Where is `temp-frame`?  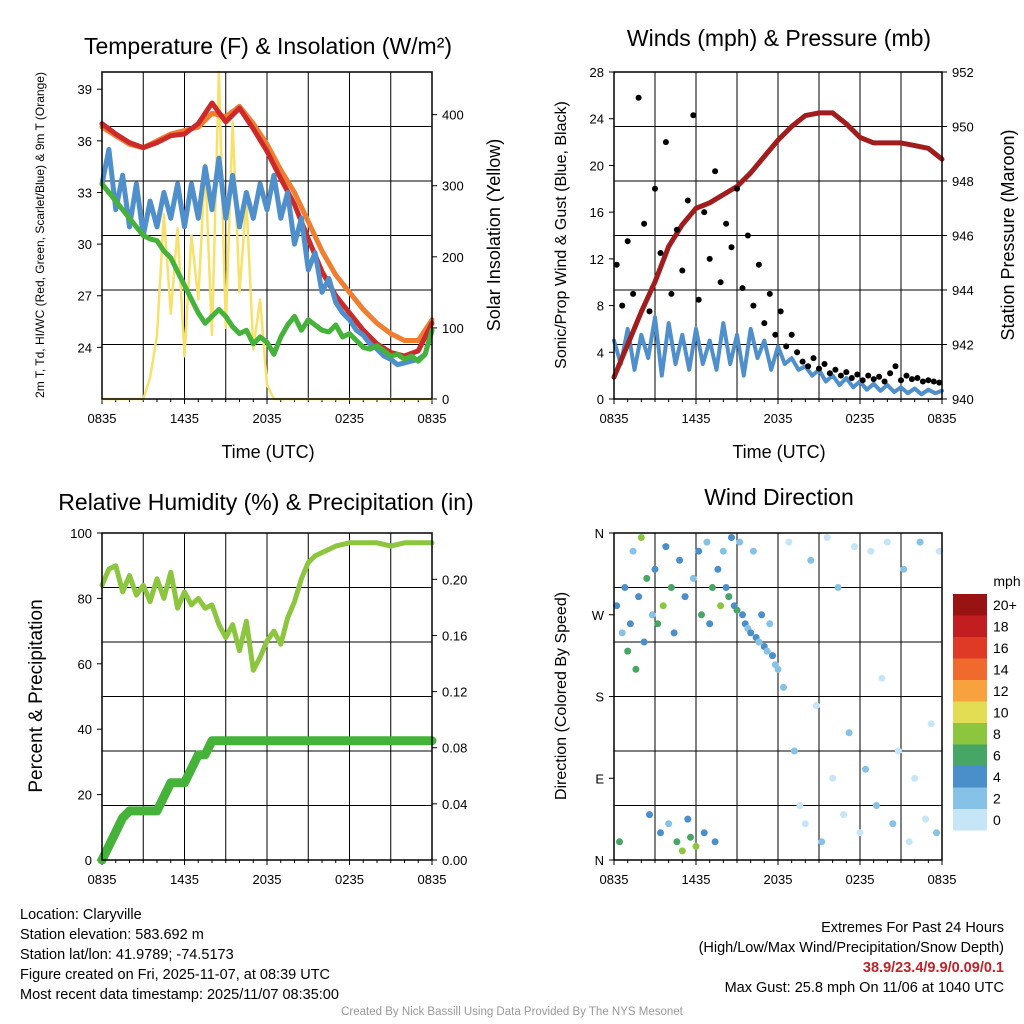 temp-frame is located at coordinates (267, 235).